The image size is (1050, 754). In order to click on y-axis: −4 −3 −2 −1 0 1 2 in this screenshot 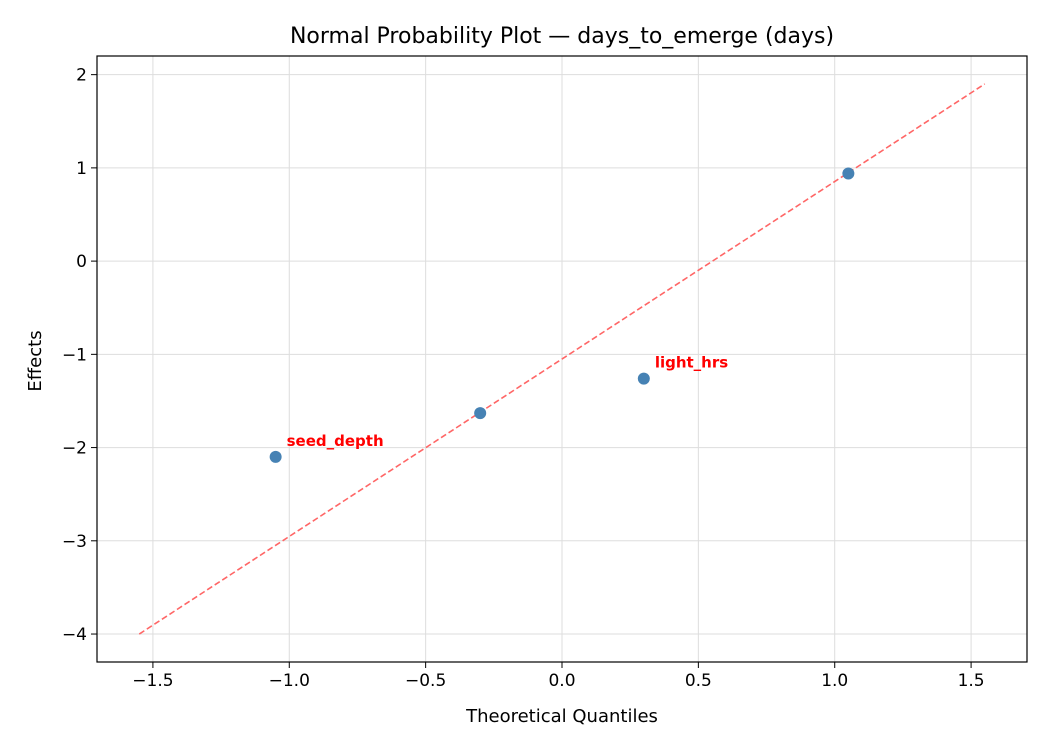, I will do `click(79, 355)`.